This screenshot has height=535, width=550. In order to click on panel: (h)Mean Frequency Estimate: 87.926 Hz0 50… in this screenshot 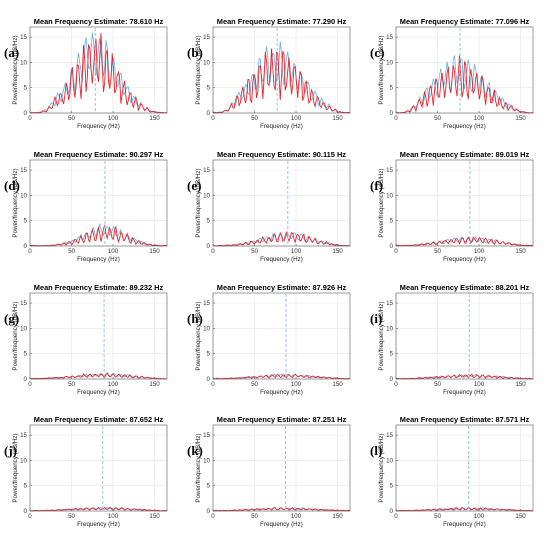, I will do `click(269, 339)`.